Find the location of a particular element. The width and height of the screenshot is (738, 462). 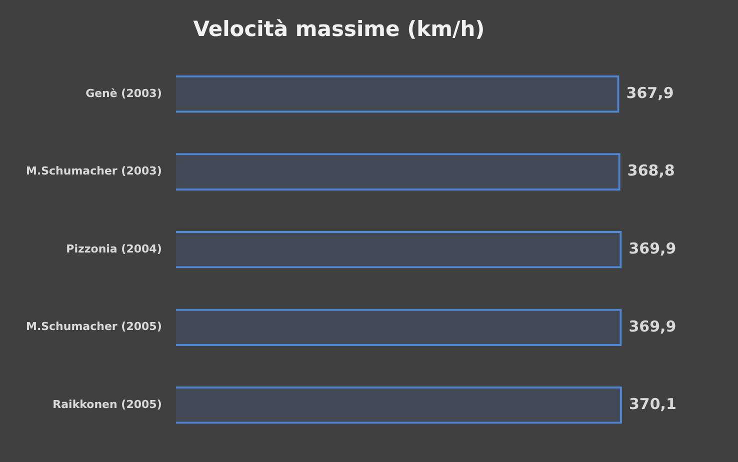

chart-title: Velocità massime (km/h) is located at coordinates (339, 29).